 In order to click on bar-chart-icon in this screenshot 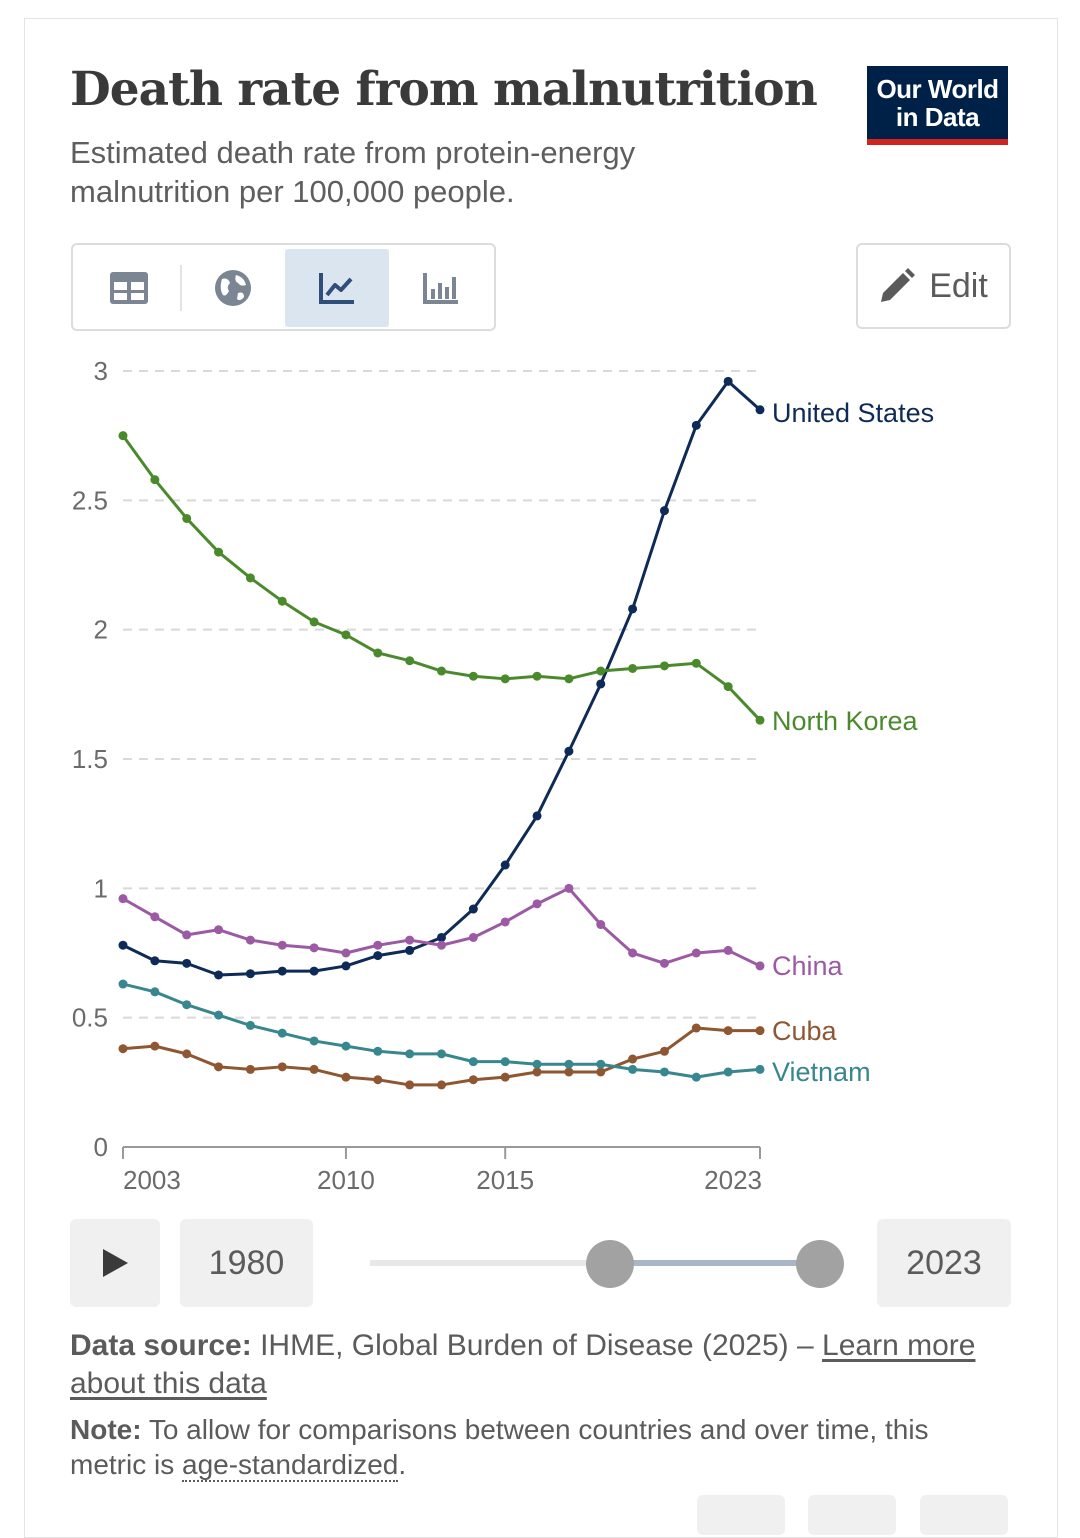, I will do `click(440, 288)`.